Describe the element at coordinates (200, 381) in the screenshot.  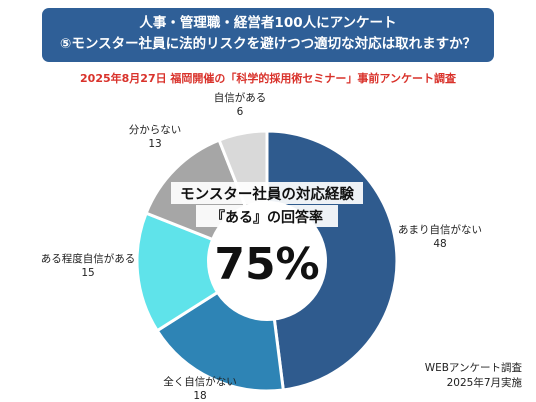
I see `slice-category-label: 全く自信がない` at that location.